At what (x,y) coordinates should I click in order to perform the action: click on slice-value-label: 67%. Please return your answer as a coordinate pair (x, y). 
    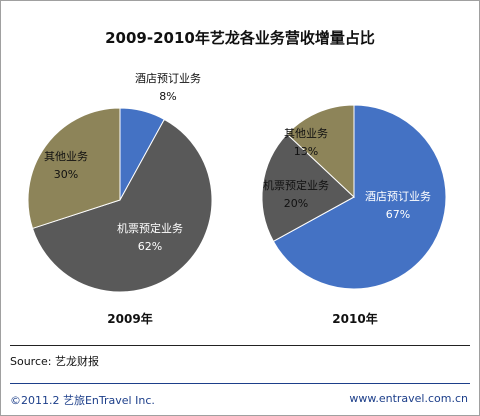
    Looking at the image, I should click on (398, 214).